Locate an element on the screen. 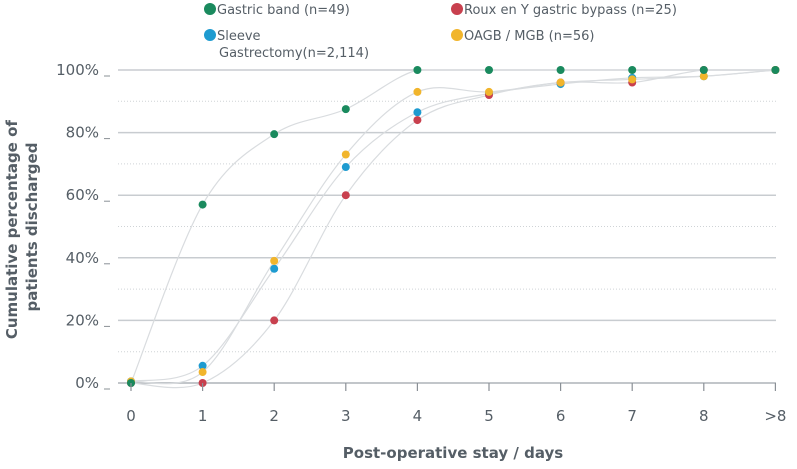 The height and width of the screenshot is (469, 797). x-tick-label: >8 is located at coordinates (775, 416).